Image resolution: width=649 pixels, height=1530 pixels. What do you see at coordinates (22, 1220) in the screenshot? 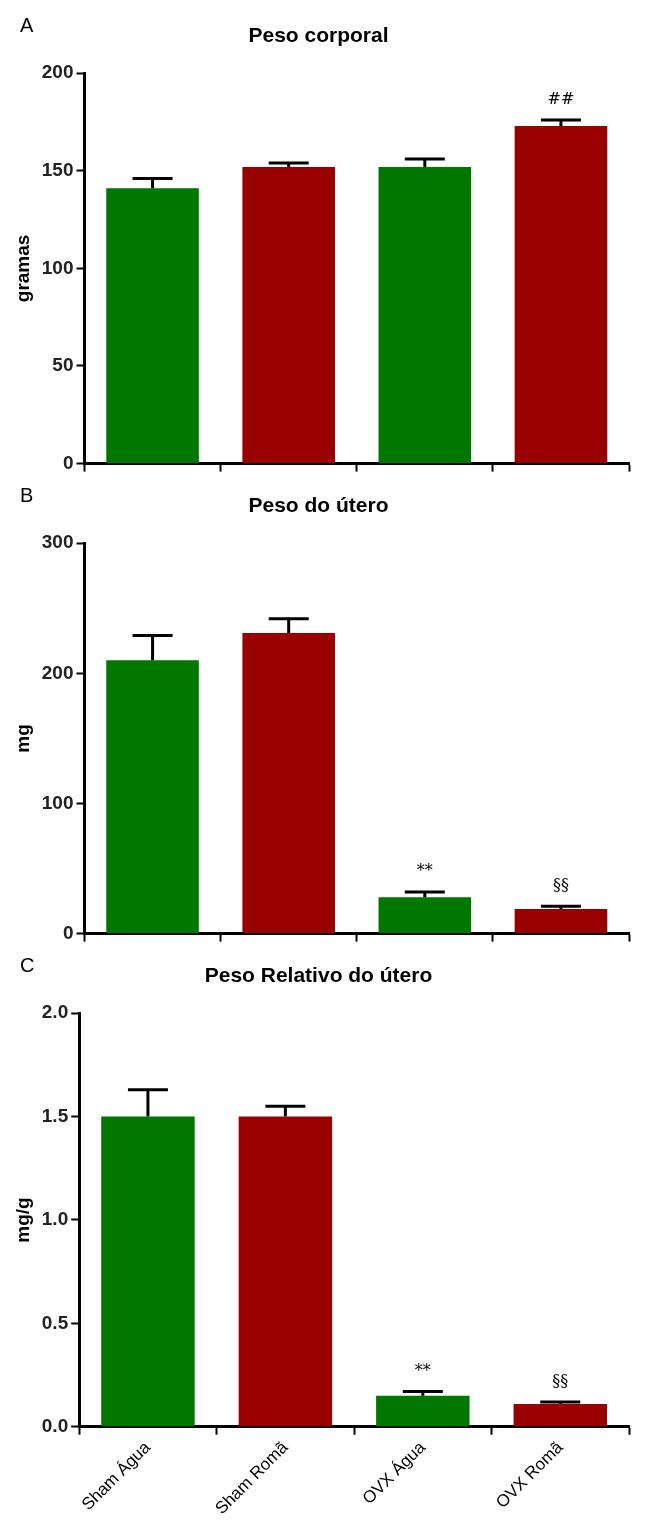
I see `y-axis-title: mg/g` at bounding box center [22, 1220].